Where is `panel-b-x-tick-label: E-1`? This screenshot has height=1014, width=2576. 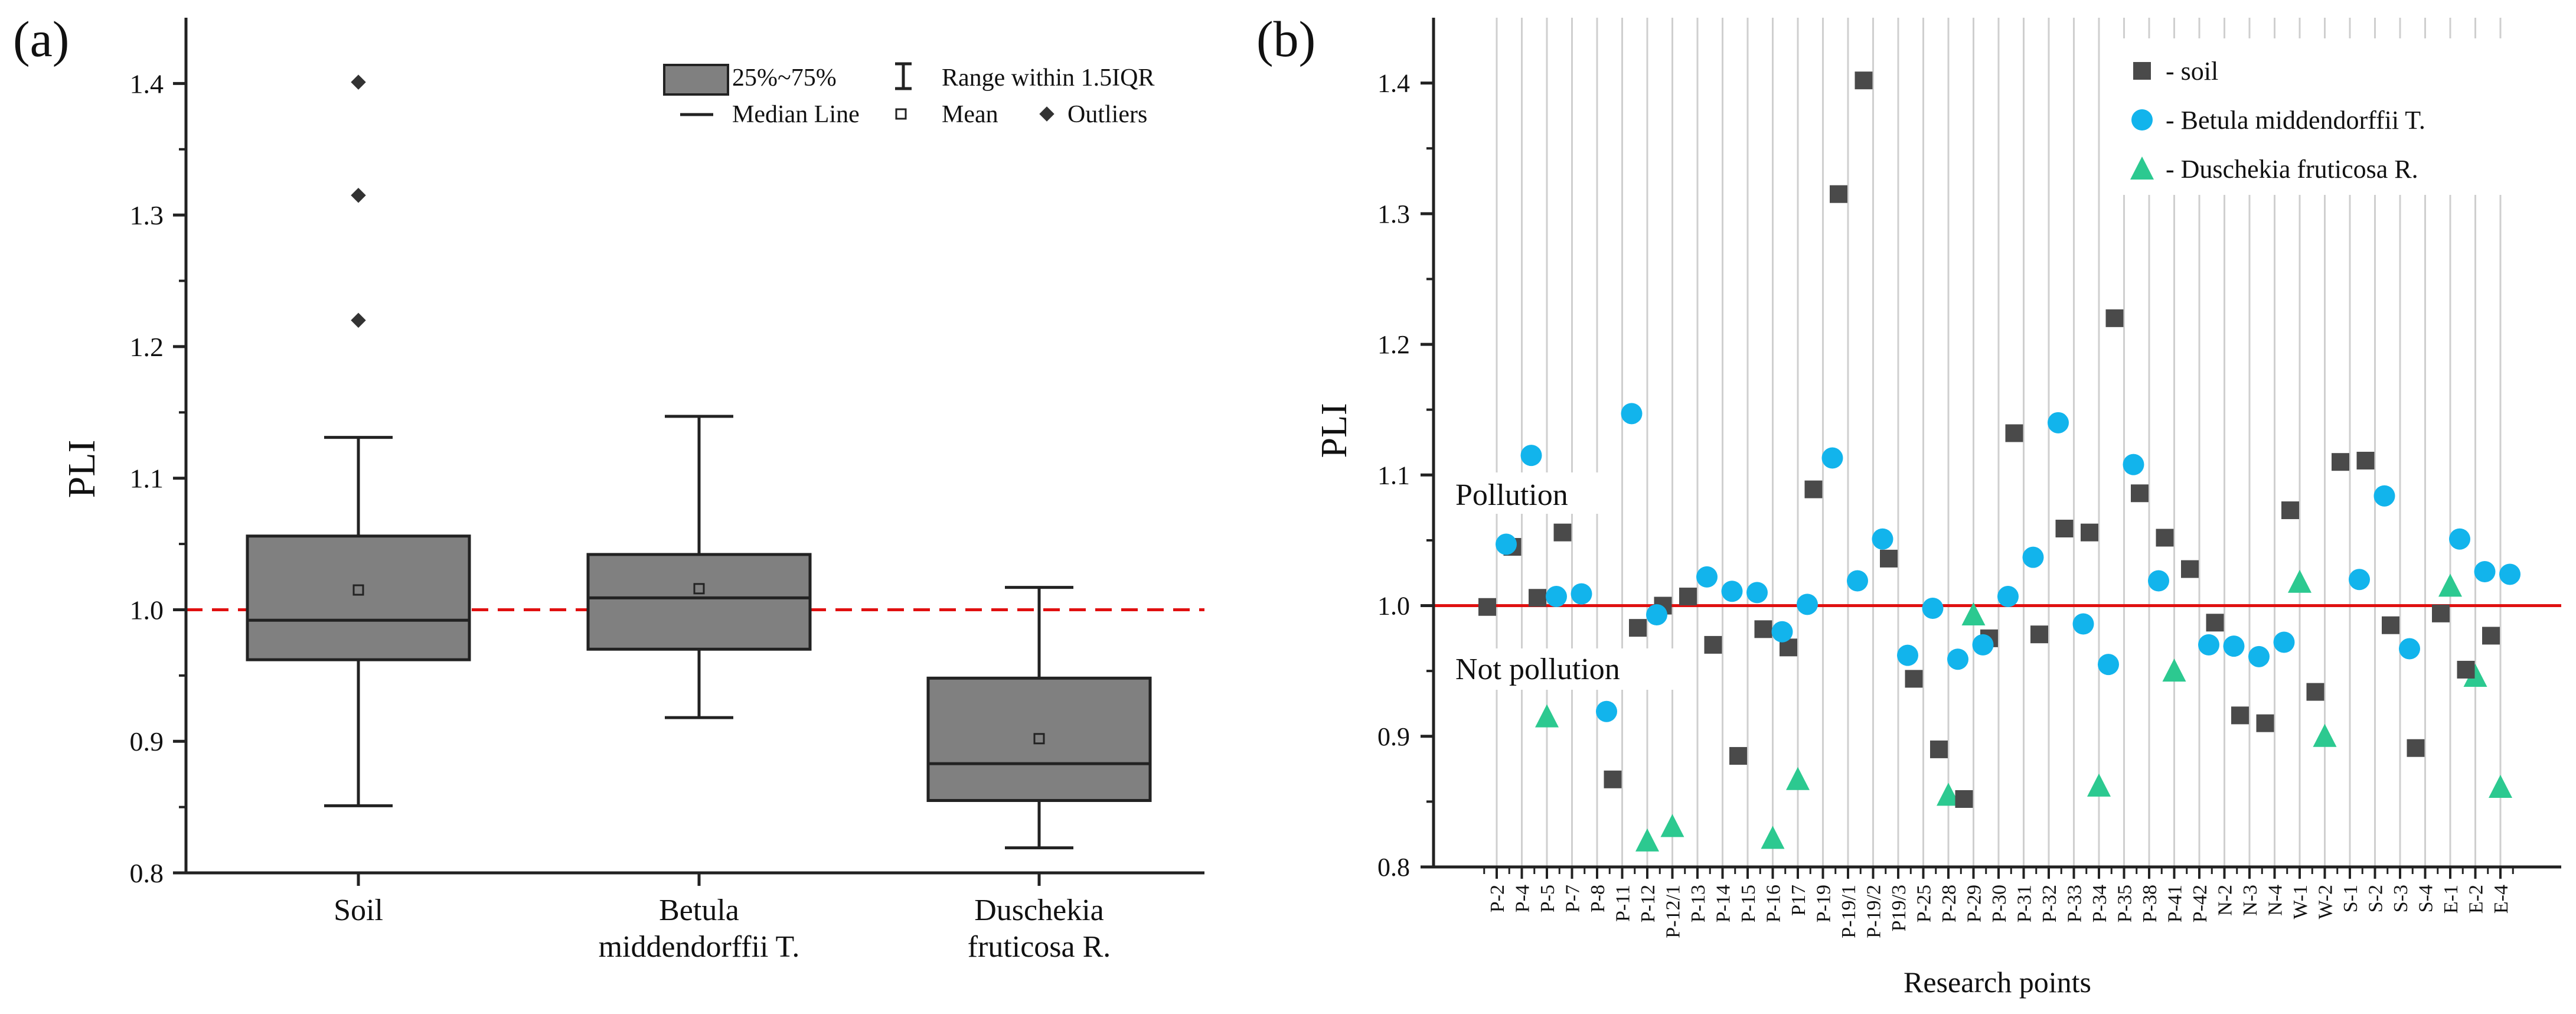
panel-b-x-tick-label: E-1 is located at coordinates (2451, 899).